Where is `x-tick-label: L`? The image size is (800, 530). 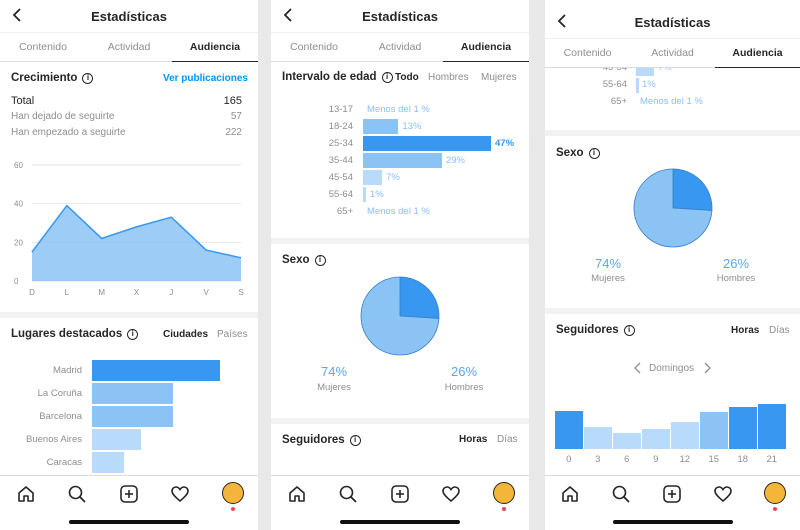
x-tick-label: L is located at coordinates (67, 292).